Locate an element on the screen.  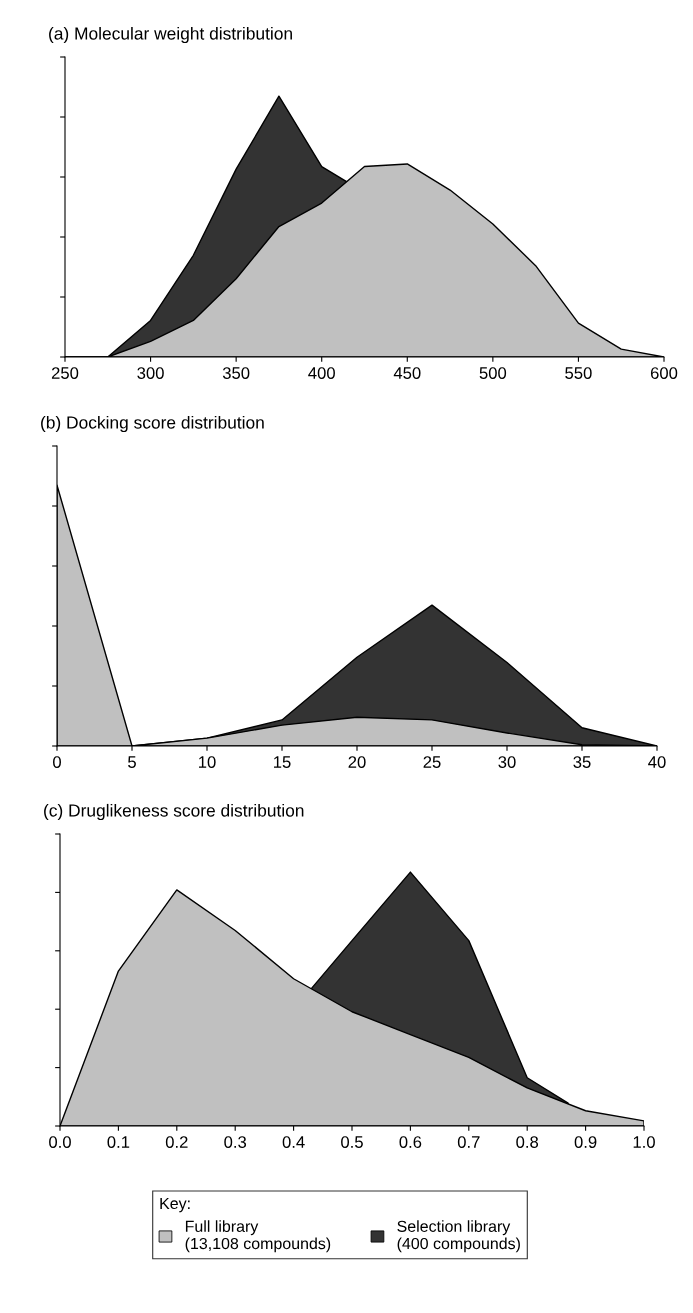
x-tick-label: 0.3 is located at coordinates (235, 1142).